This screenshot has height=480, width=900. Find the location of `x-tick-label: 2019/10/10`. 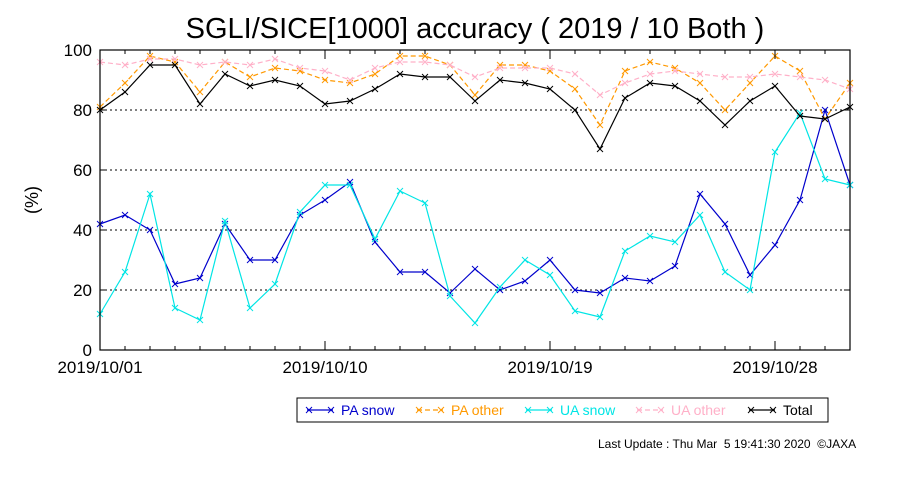

x-tick-label: 2019/10/10 is located at coordinates (324, 367).